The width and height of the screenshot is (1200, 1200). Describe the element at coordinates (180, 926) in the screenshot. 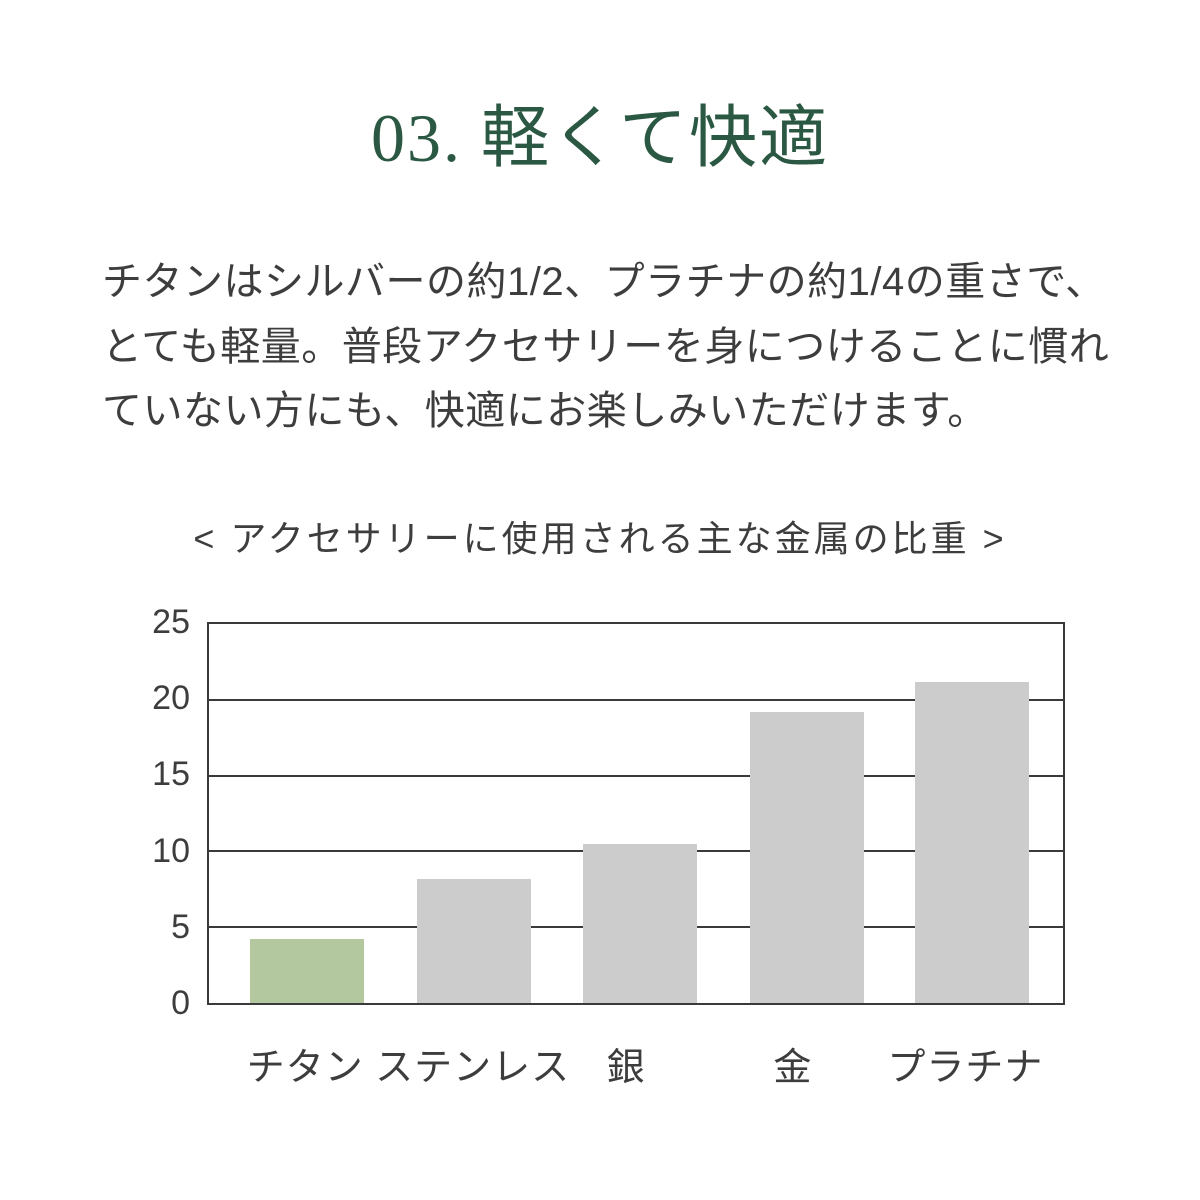

I see `y-tick-label-5: 5` at that location.